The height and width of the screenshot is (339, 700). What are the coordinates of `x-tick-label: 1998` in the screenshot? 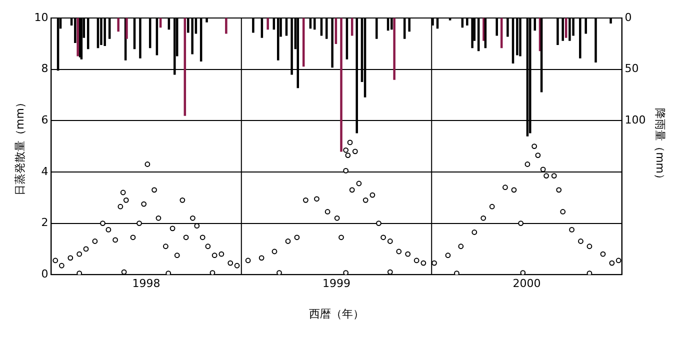 It's located at (146, 283).